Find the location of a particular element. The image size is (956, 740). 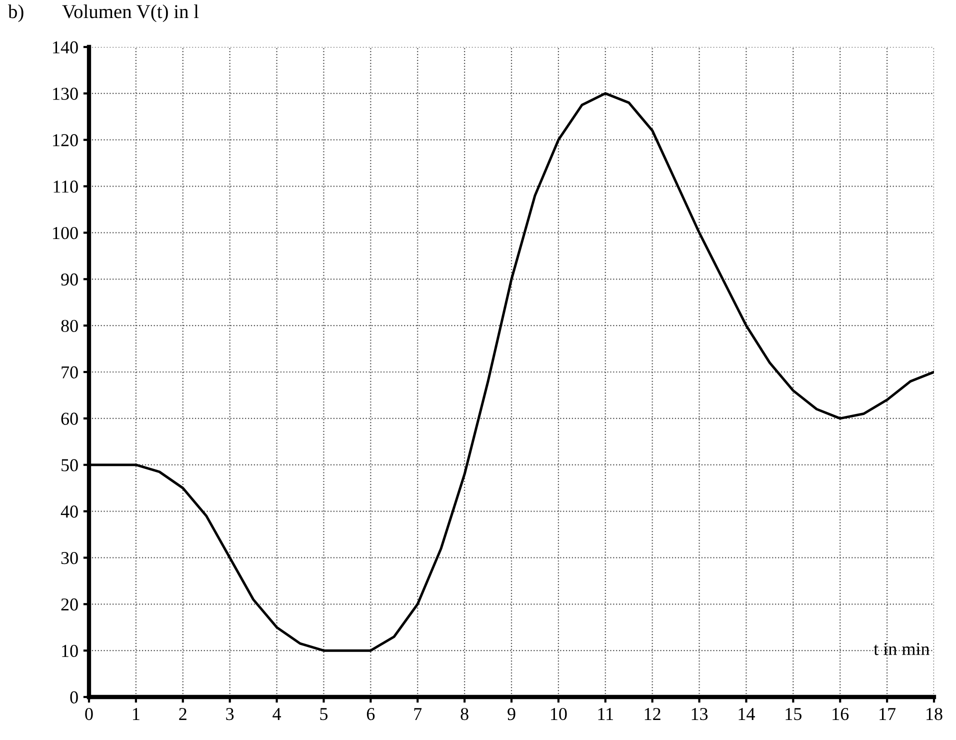

x-tick-label: 12 is located at coordinates (652, 714).